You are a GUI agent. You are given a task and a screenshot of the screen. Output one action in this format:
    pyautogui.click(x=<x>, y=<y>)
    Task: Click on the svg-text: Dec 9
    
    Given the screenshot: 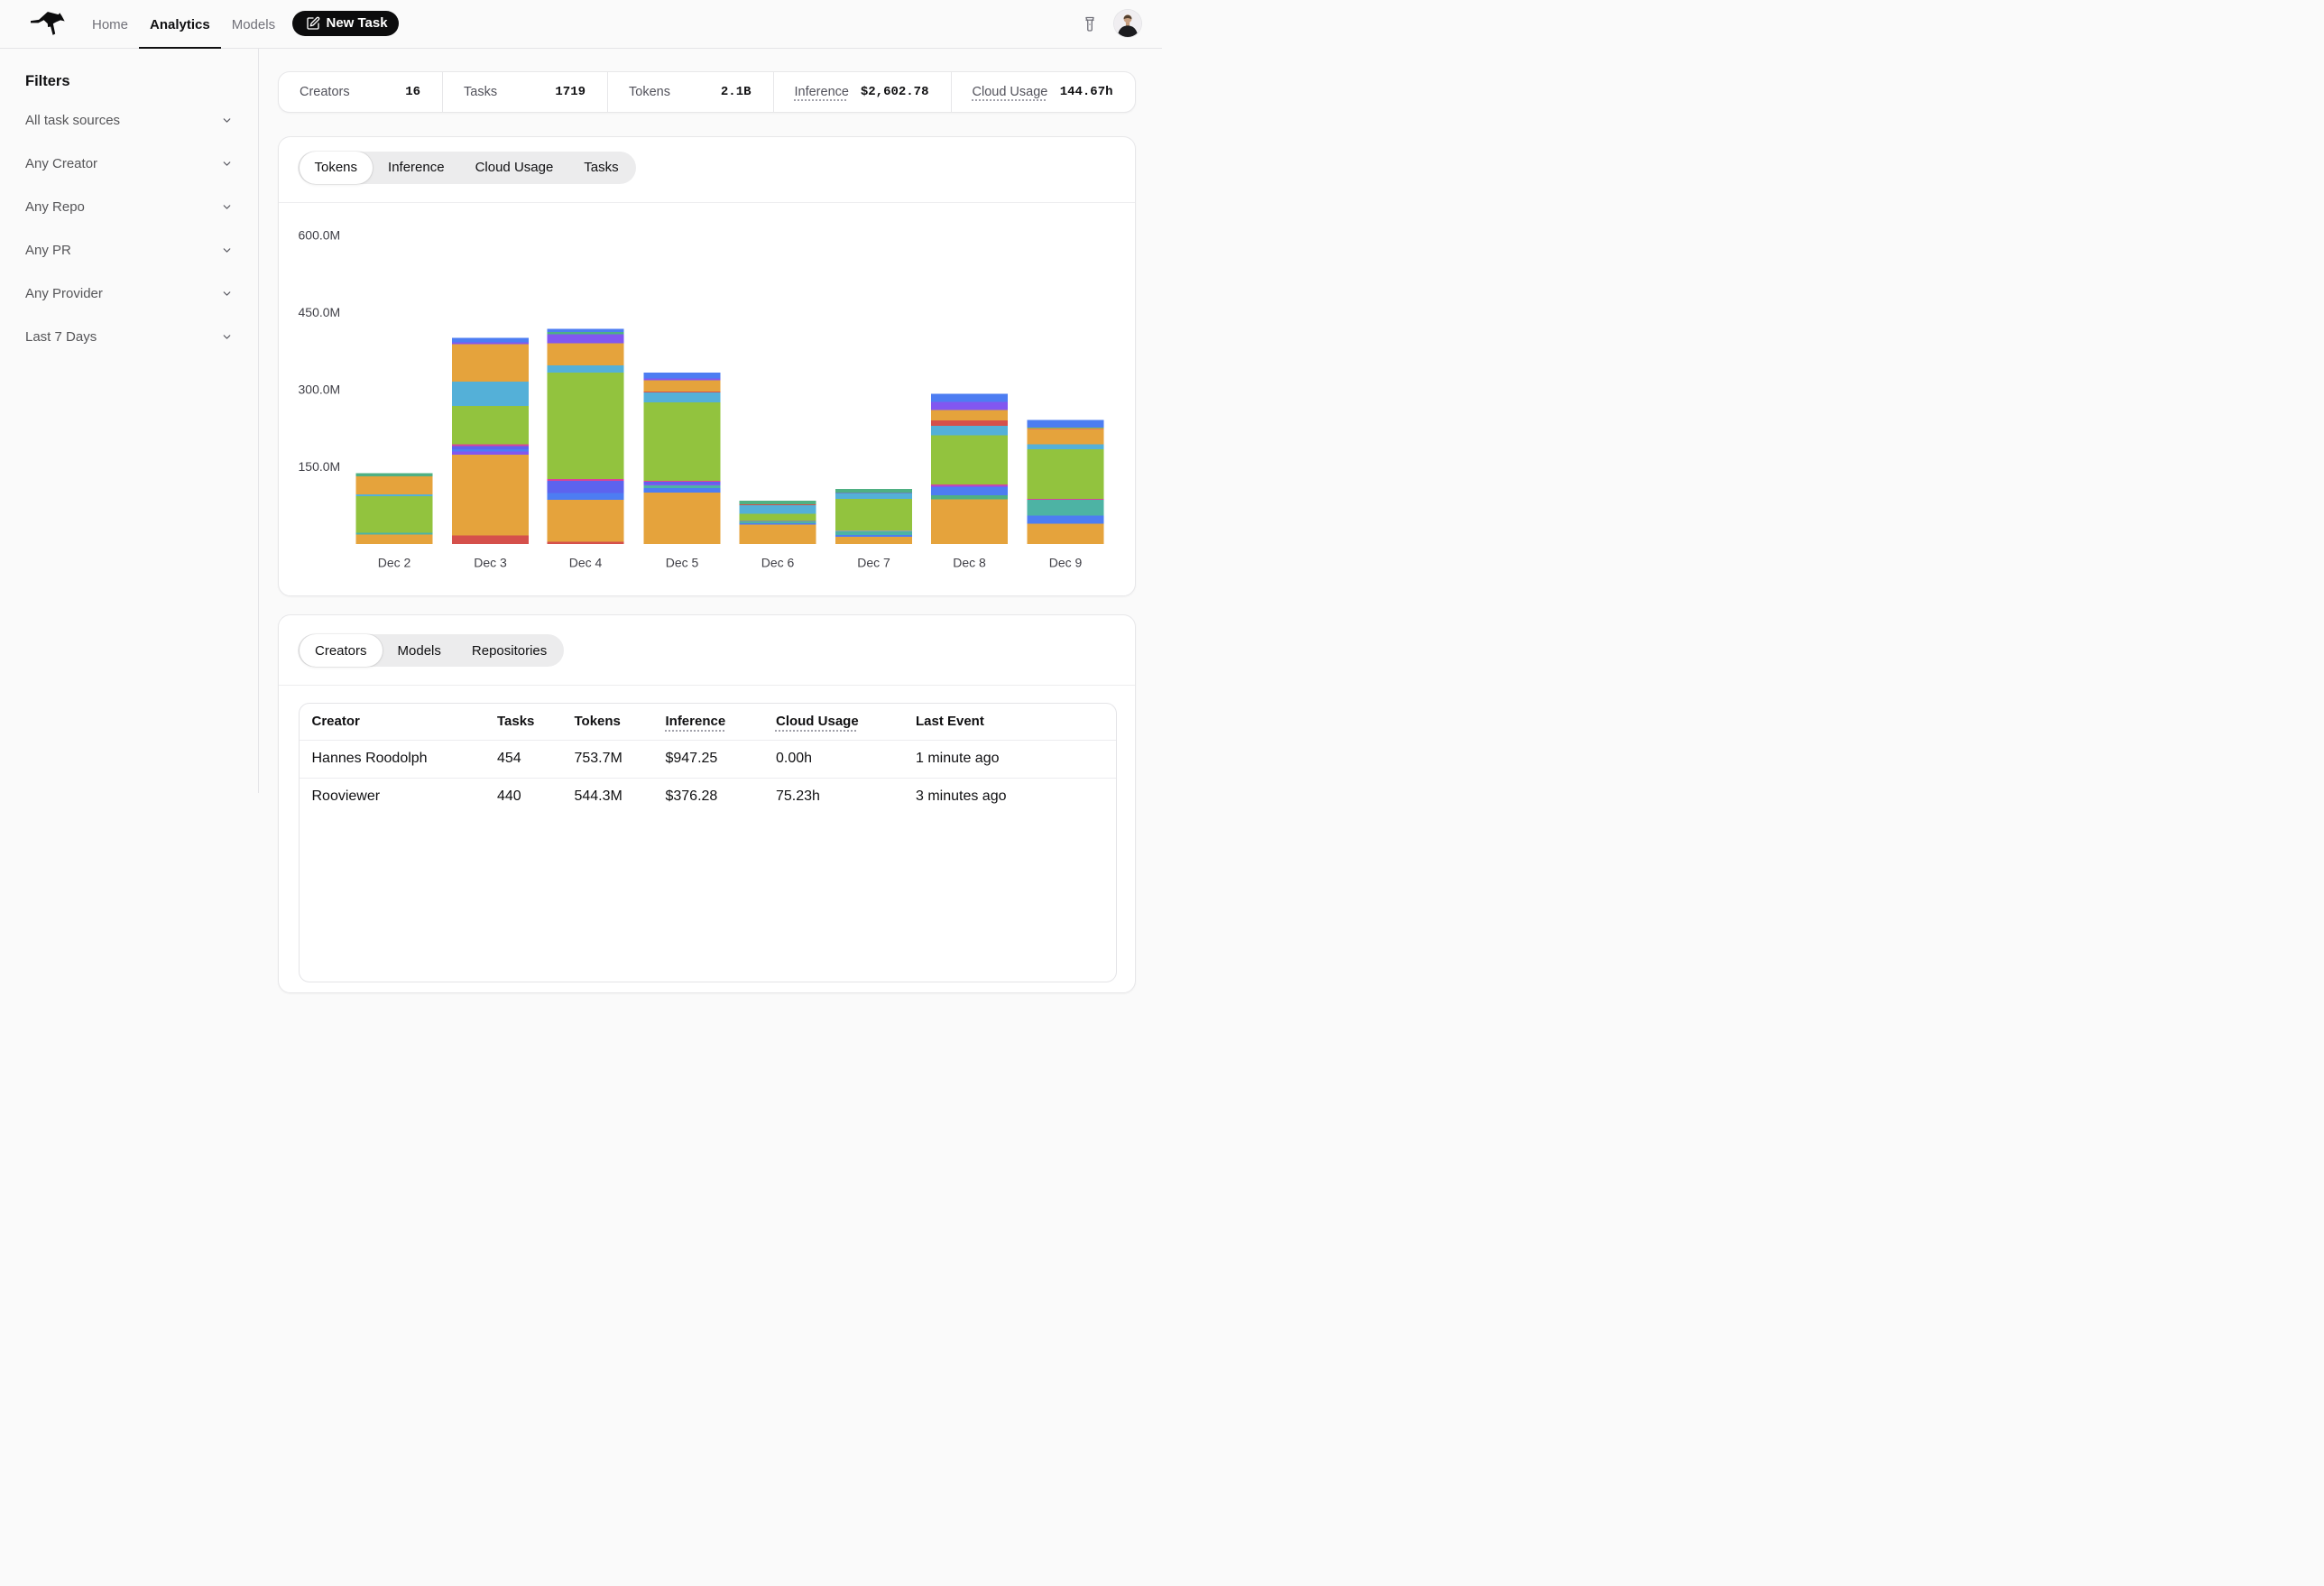 What is the action you would take?
    pyautogui.click(x=1066, y=562)
    